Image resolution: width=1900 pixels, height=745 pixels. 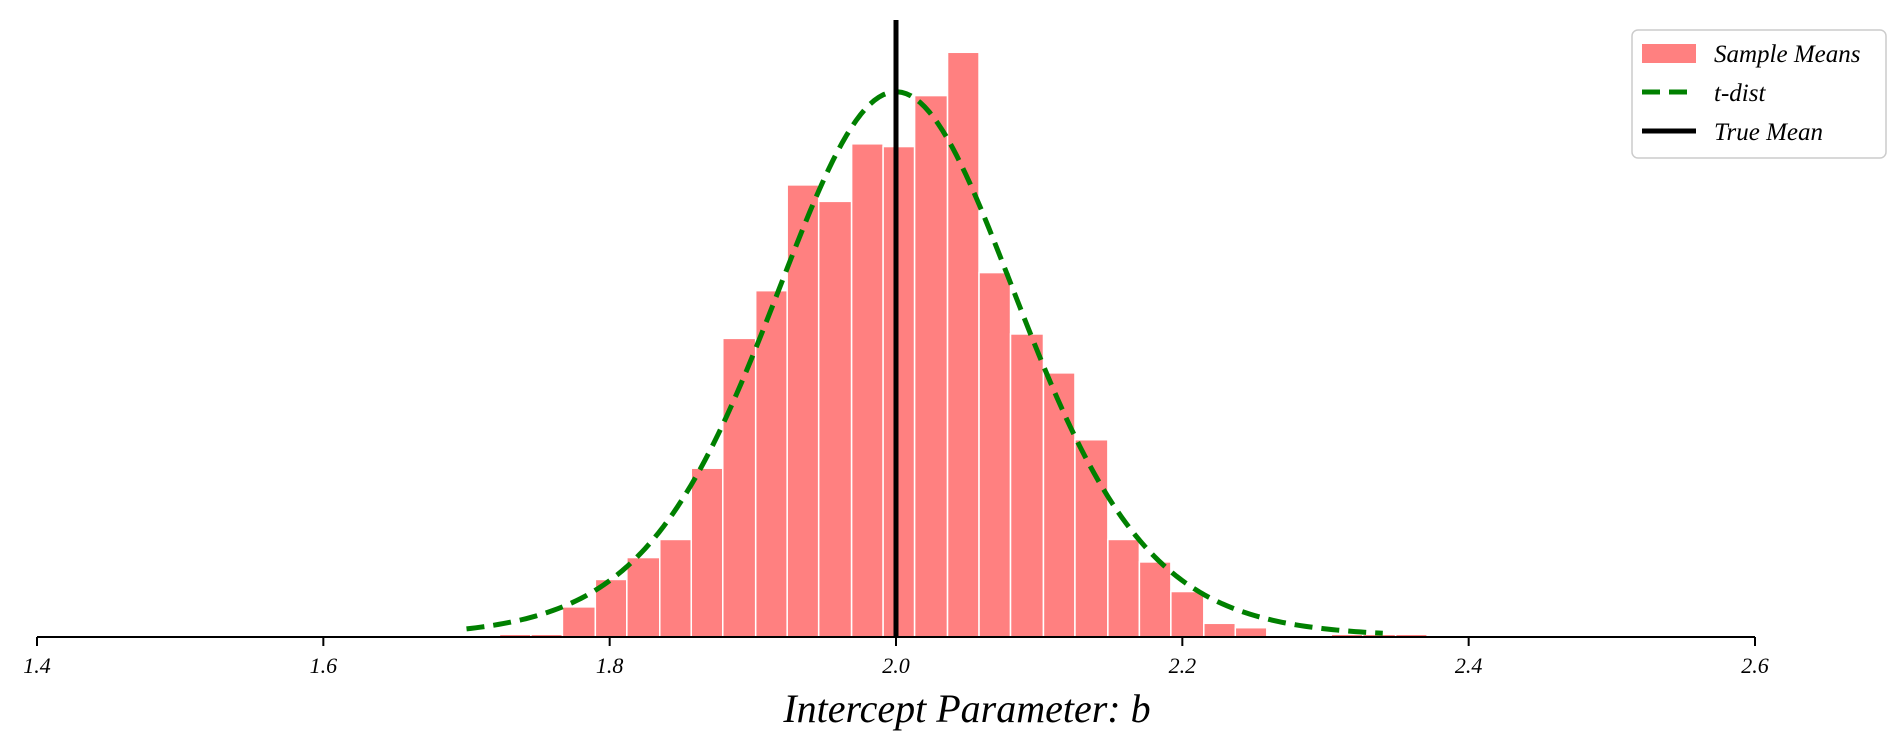 I want to click on legend-label-sample-means: Sample Means, so click(x=1787, y=54).